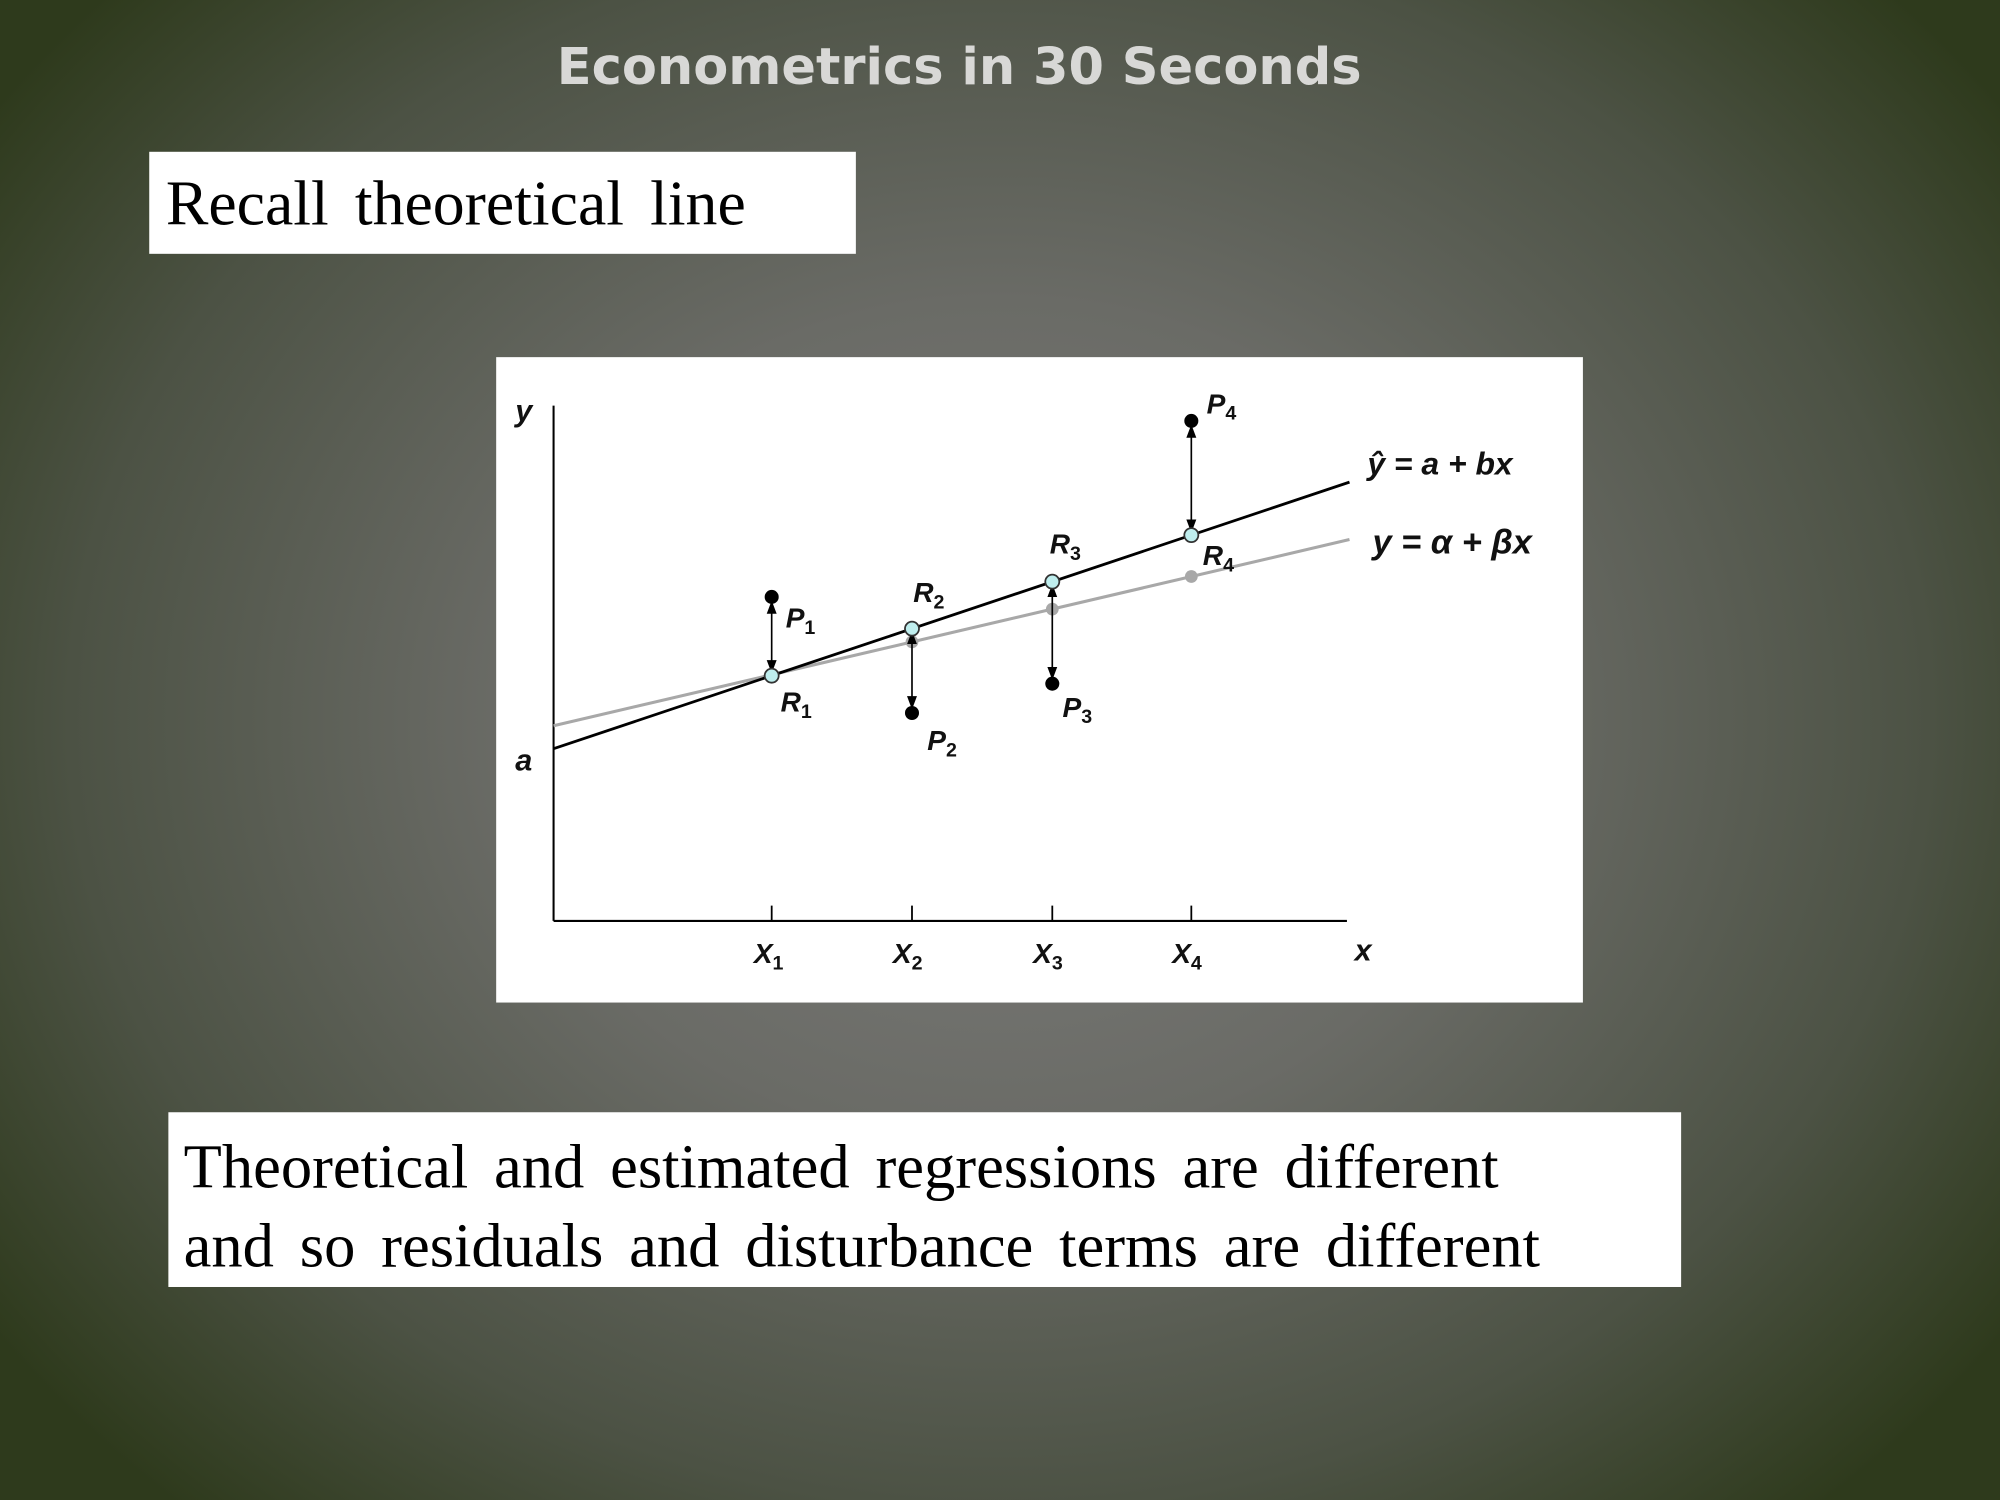 This screenshot has height=1500, width=2000. Describe the element at coordinates (1439, 463) in the screenshot. I see `estimated-line-label: ŷ = a + bx` at that location.